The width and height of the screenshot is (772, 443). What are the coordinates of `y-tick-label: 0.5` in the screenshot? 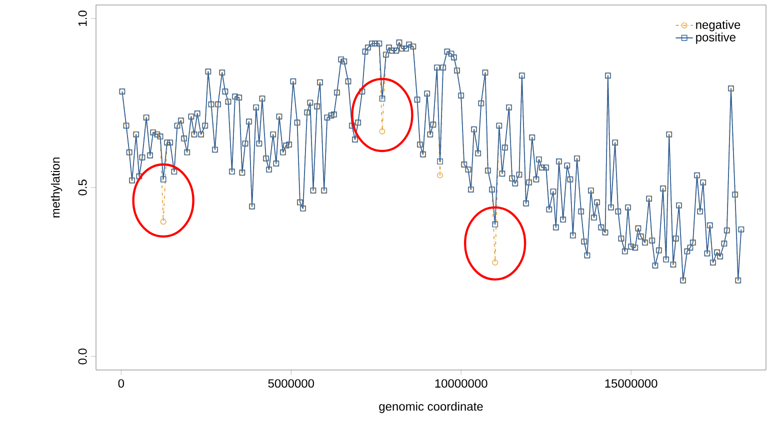 It's located at (82, 188).